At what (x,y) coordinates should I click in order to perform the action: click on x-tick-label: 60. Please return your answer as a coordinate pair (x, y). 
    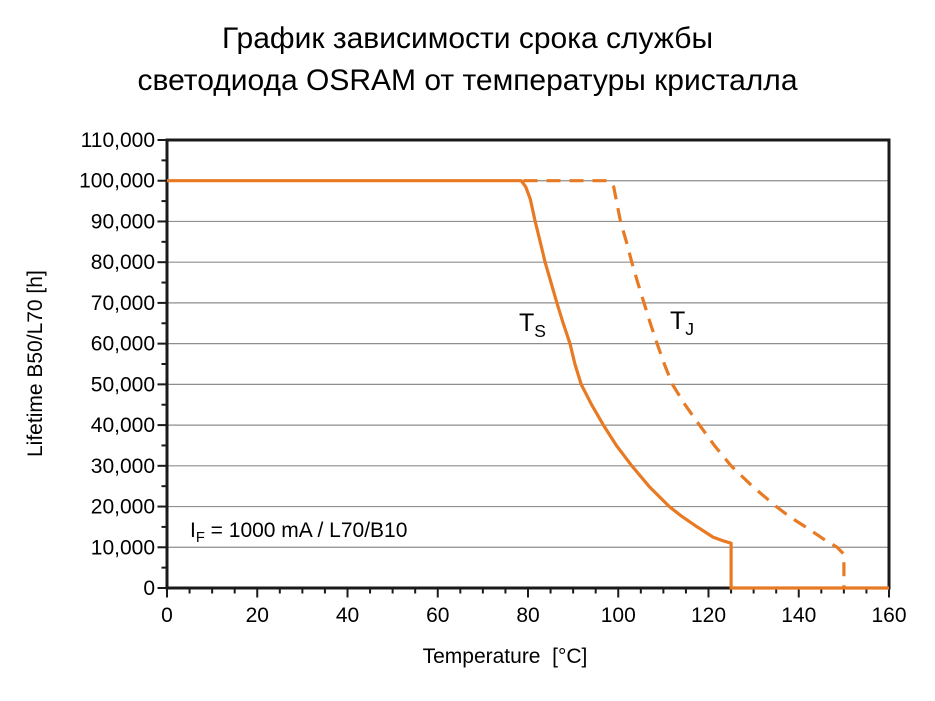
    Looking at the image, I should click on (437, 615).